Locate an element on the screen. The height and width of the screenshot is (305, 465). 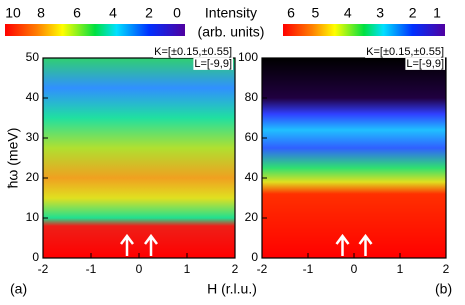
colorbar-units: (arb. units) is located at coordinates (231, 32).